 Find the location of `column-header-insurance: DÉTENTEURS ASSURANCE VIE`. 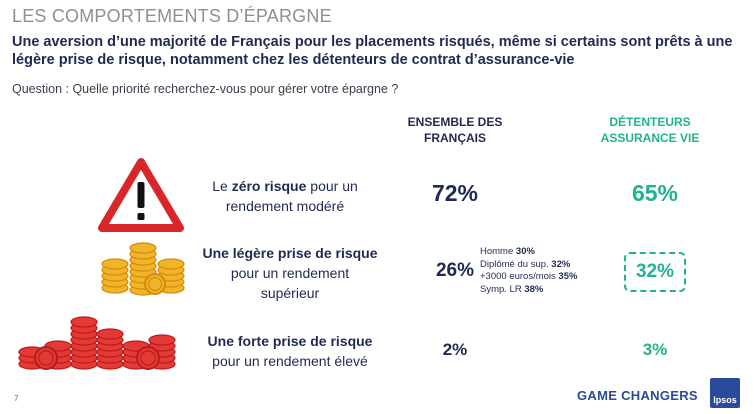

column-header-insurance: DÉTENTEURS ASSURANCE VIE is located at coordinates (650, 130).